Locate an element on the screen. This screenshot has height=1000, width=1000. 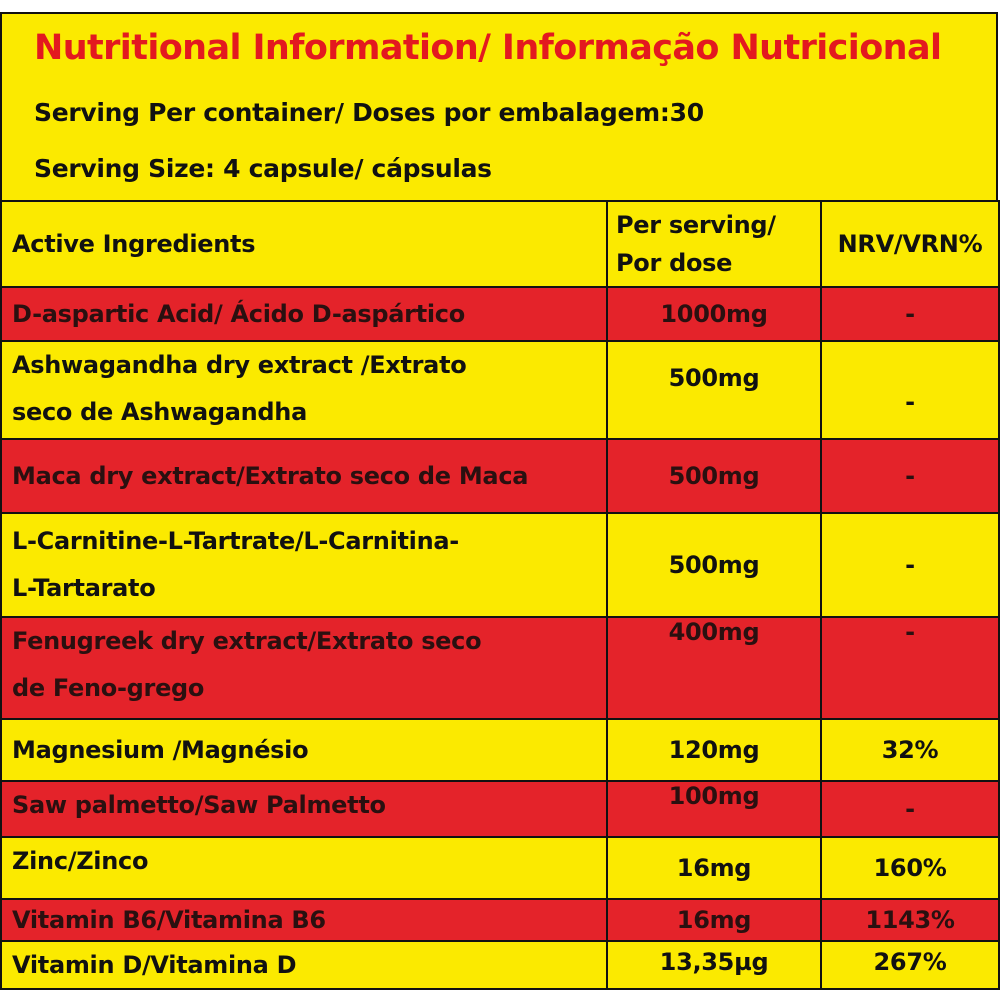
ingredient-name: D-aspartic Acid/ Ácido D-aspártico is located at coordinates (304, 314).